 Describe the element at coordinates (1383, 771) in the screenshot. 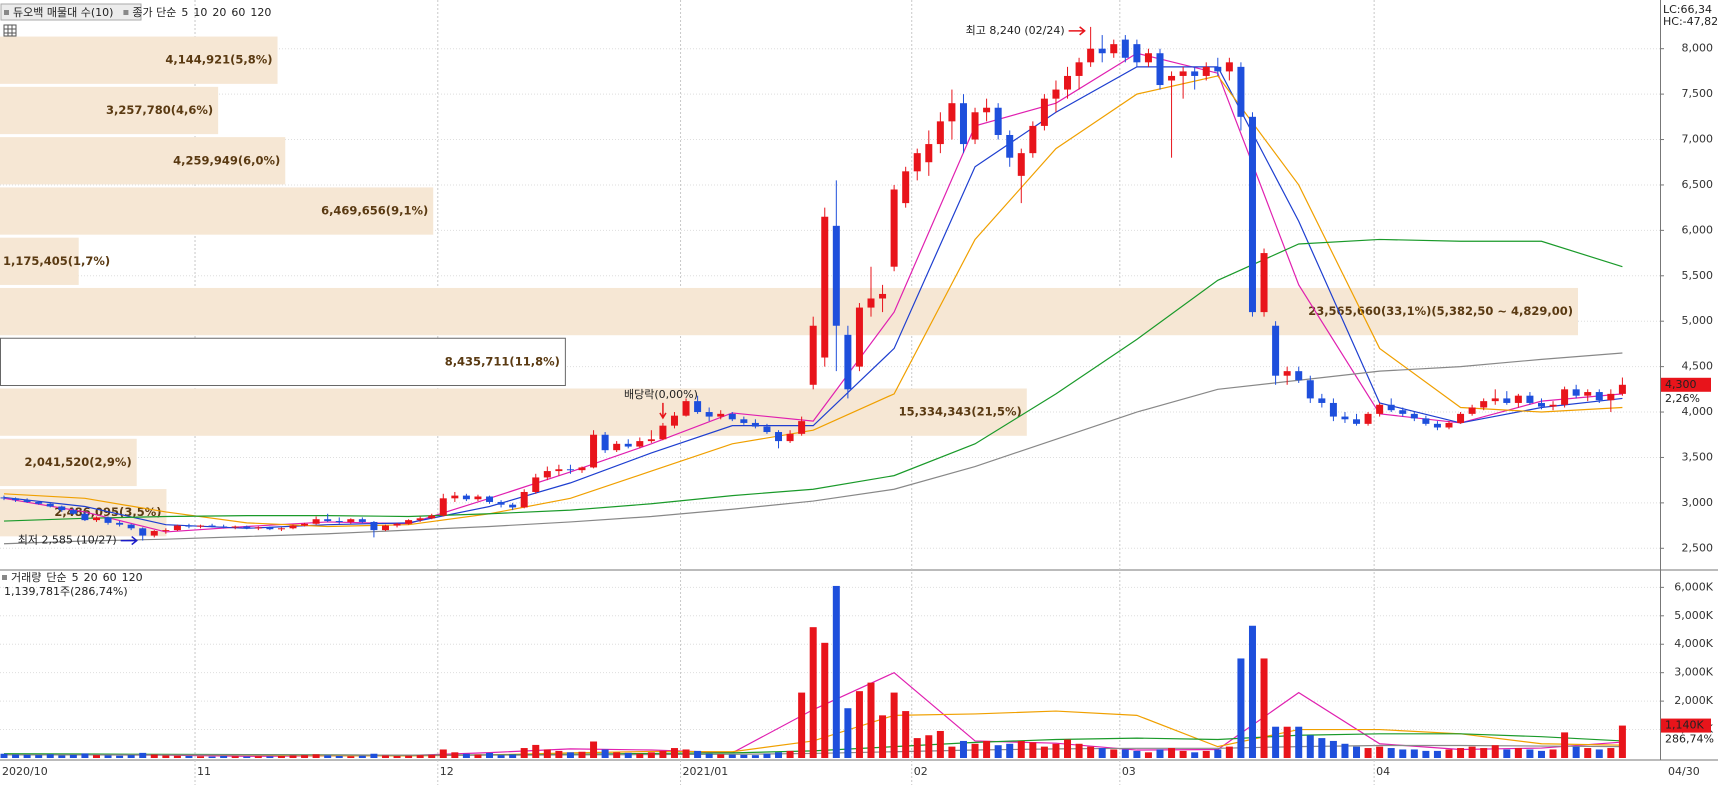

I see `x-tick-label: 04` at that location.